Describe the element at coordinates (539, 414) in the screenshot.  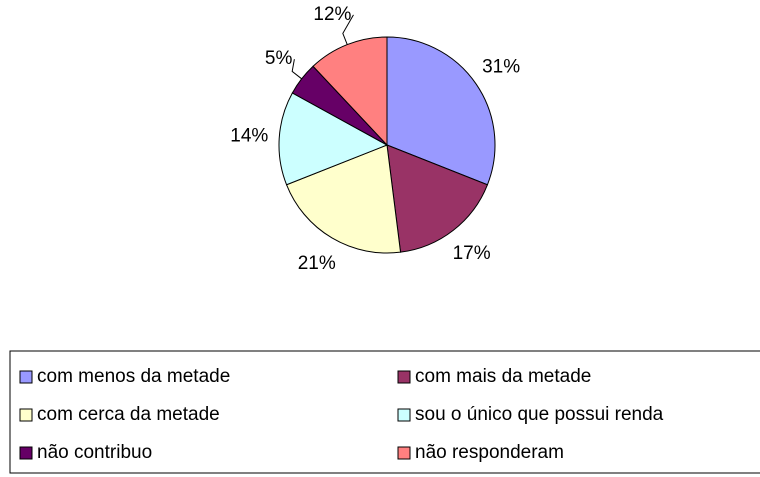
I see `legend-label: sou o único que possui renda` at that location.